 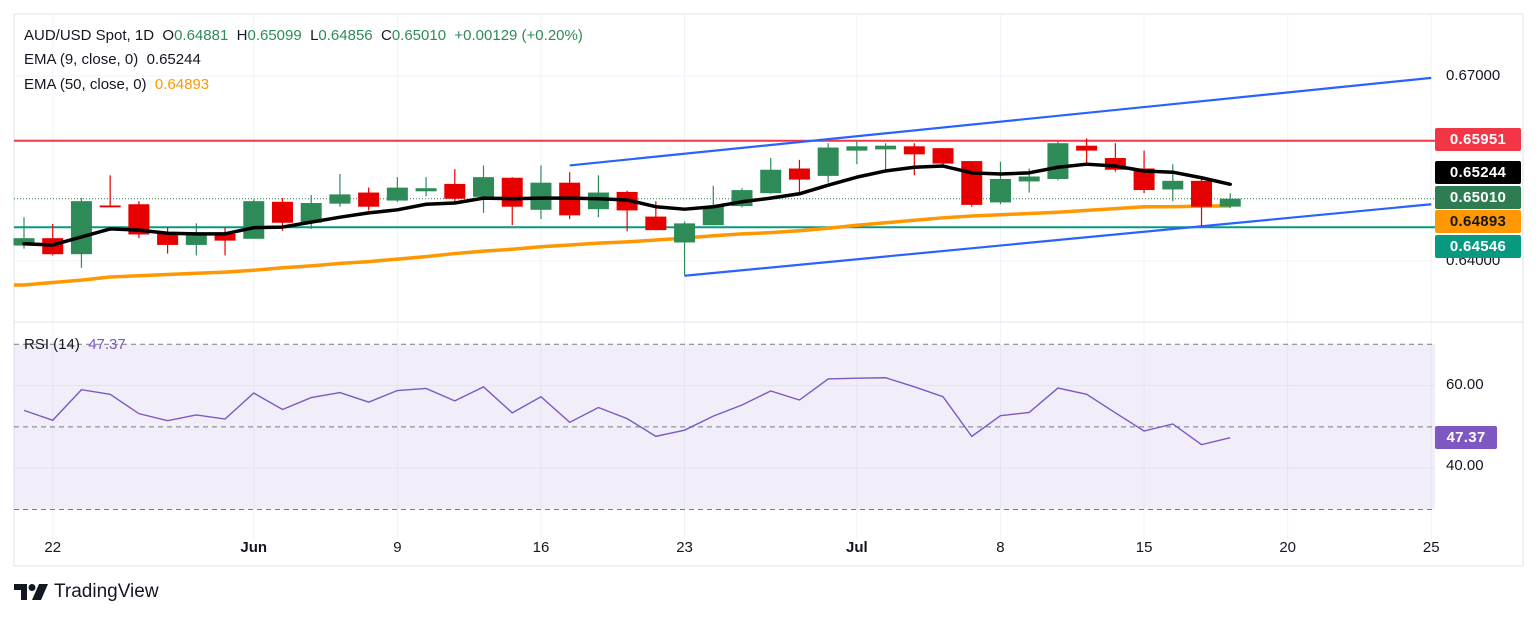 What do you see at coordinates (684, 547) in the screenshot?
I see `time-tick-label: 23` at bounding box center [684, 547].